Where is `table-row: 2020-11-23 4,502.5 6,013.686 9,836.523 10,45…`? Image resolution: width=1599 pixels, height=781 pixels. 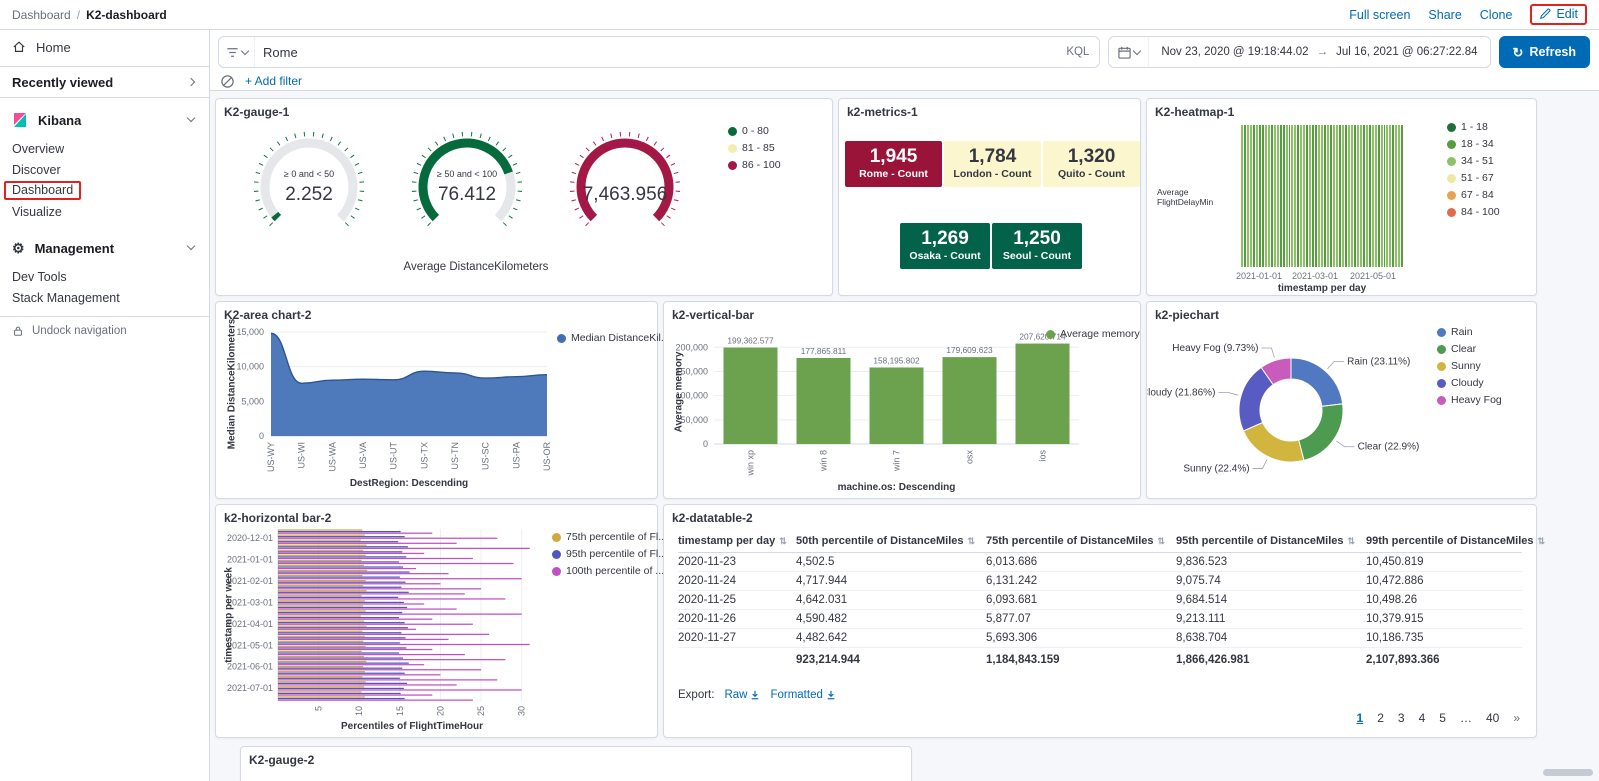 table-row: 2020-11-23 4,502.5 6,013.686 9,836.523 10,45… is located at coordinates (1100, 562).